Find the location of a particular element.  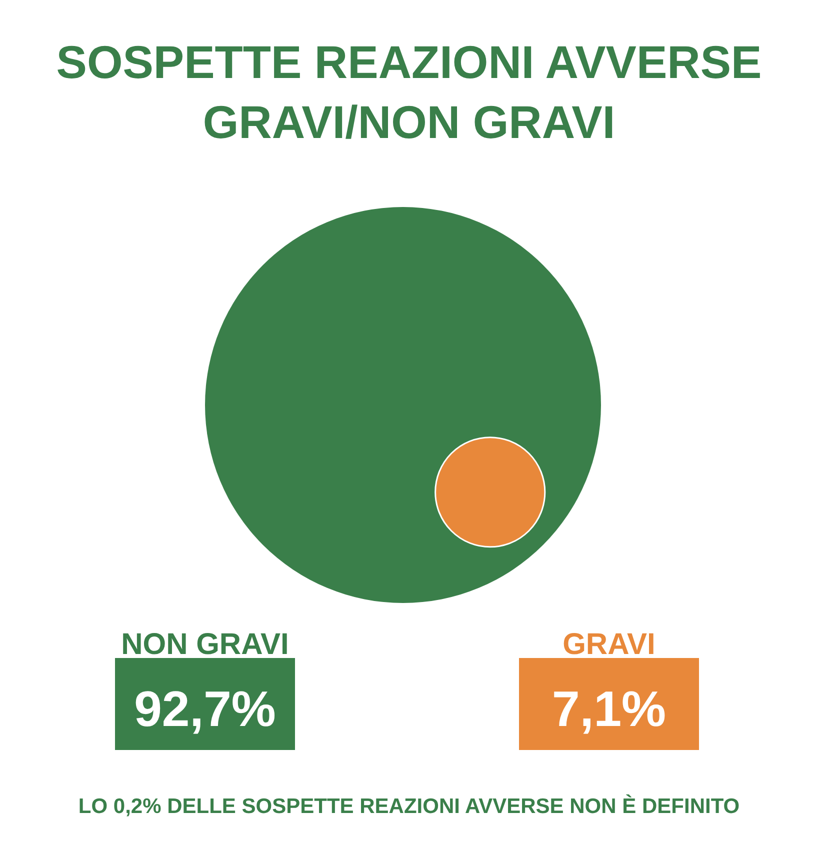

data-label: 92,7% is located at coordinates (205, 709).